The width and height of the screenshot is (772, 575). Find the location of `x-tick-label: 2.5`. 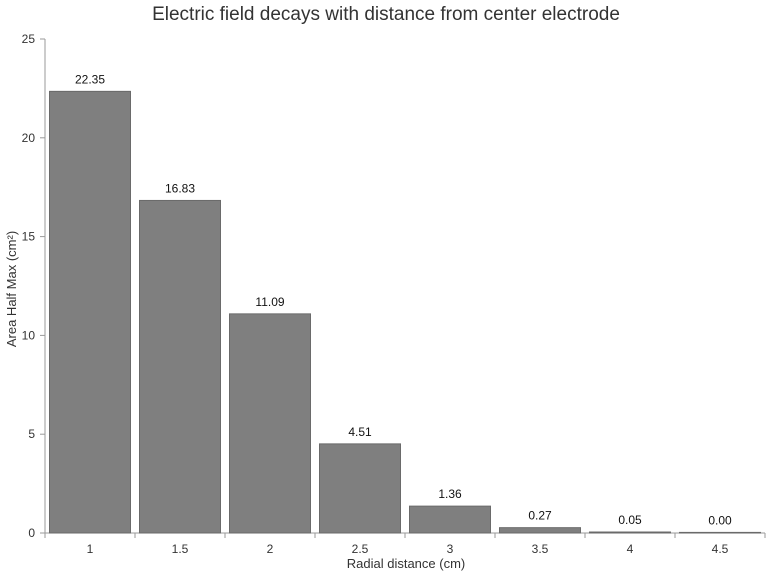

x-tick-label: 2.5 is located at coordinates (360, 549).